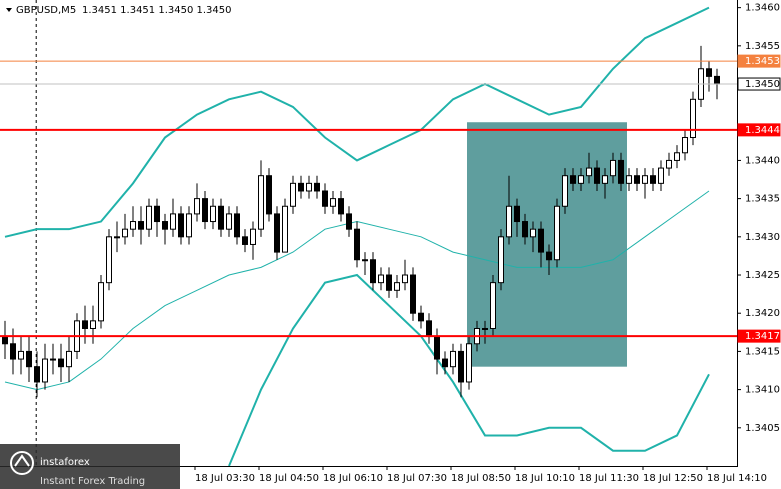  Describe the element at coordinates (737, 478) in the screenshot. I see `x-tick-label: 18 Jul 14:10` at that location.